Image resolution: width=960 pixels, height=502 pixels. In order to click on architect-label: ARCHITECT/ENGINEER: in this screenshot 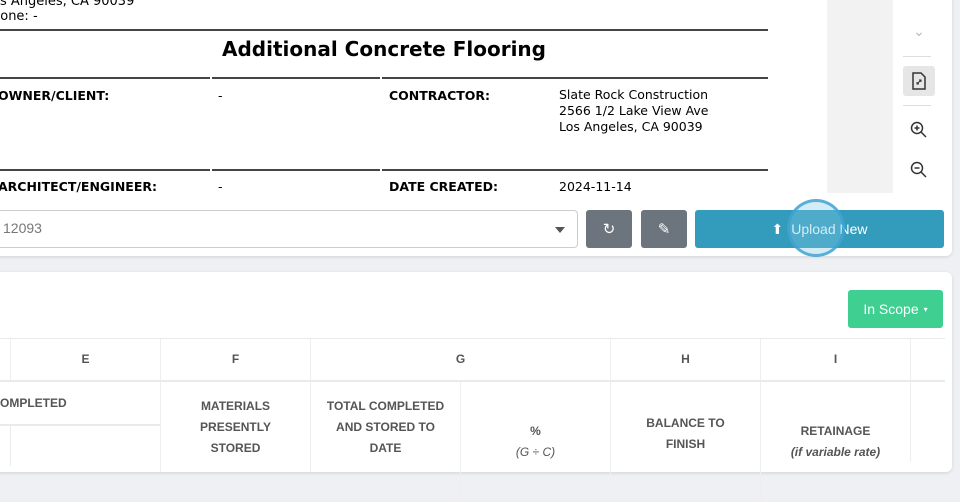, I will do `click(78, 186)`.